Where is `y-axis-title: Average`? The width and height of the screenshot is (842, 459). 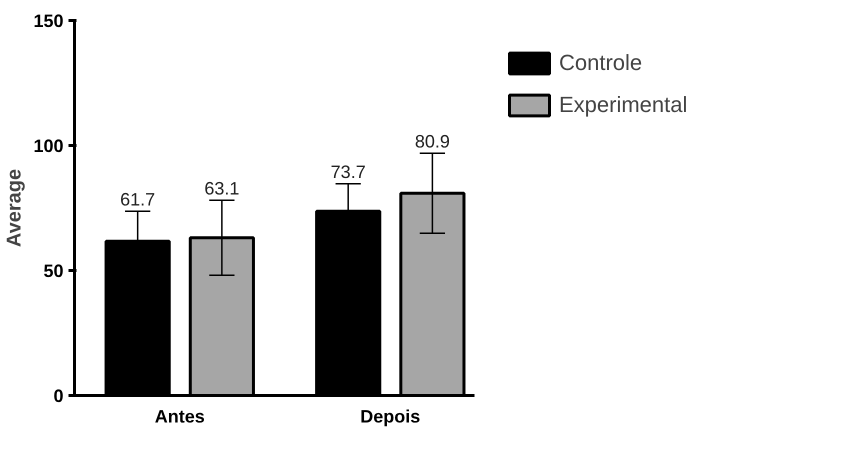 y-axis-title: Average is located at coordinates (14, 208).